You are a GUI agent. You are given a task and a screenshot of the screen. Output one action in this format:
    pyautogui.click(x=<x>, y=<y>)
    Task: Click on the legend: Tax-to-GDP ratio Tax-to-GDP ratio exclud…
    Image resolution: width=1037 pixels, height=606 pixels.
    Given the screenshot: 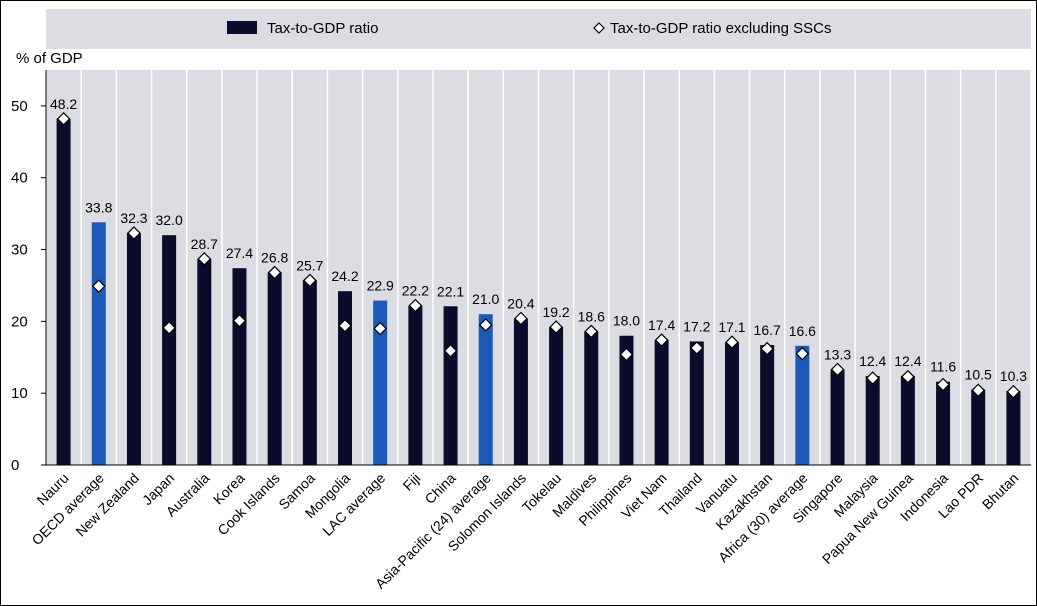 What is the action you would take?
    pyautogui.click(x=529, y=28)
    